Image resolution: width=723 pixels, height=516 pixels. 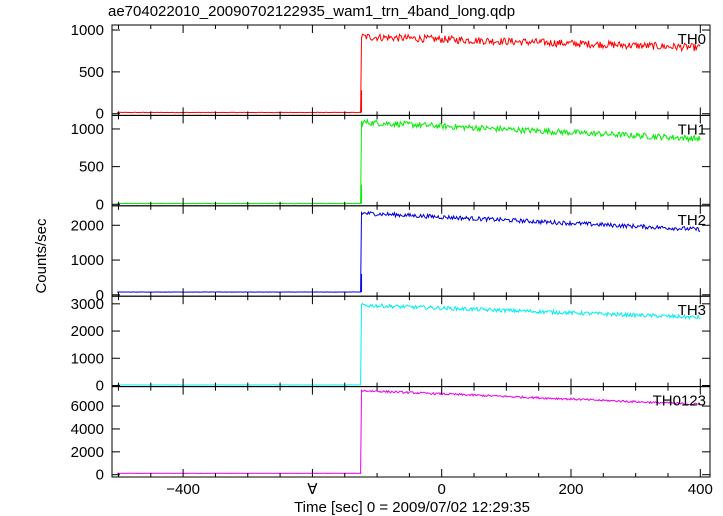 I want to click on panel-frame-TH3, so click(x=411, y=341).